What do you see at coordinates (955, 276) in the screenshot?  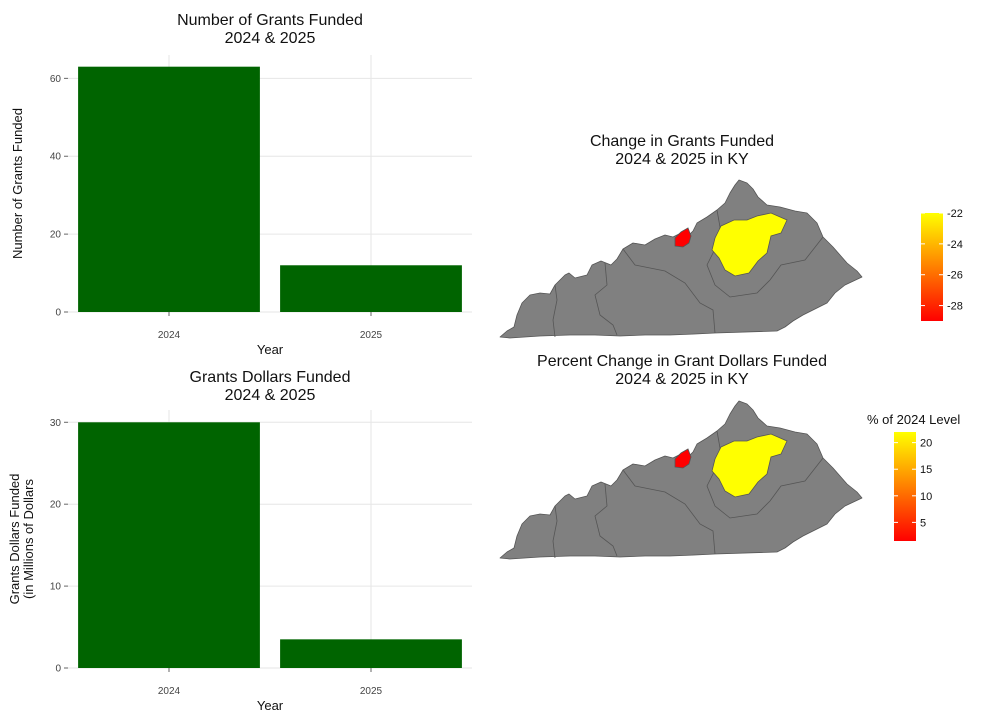 I see `legend-tick-label: -26` at bounding box center [955, 276].